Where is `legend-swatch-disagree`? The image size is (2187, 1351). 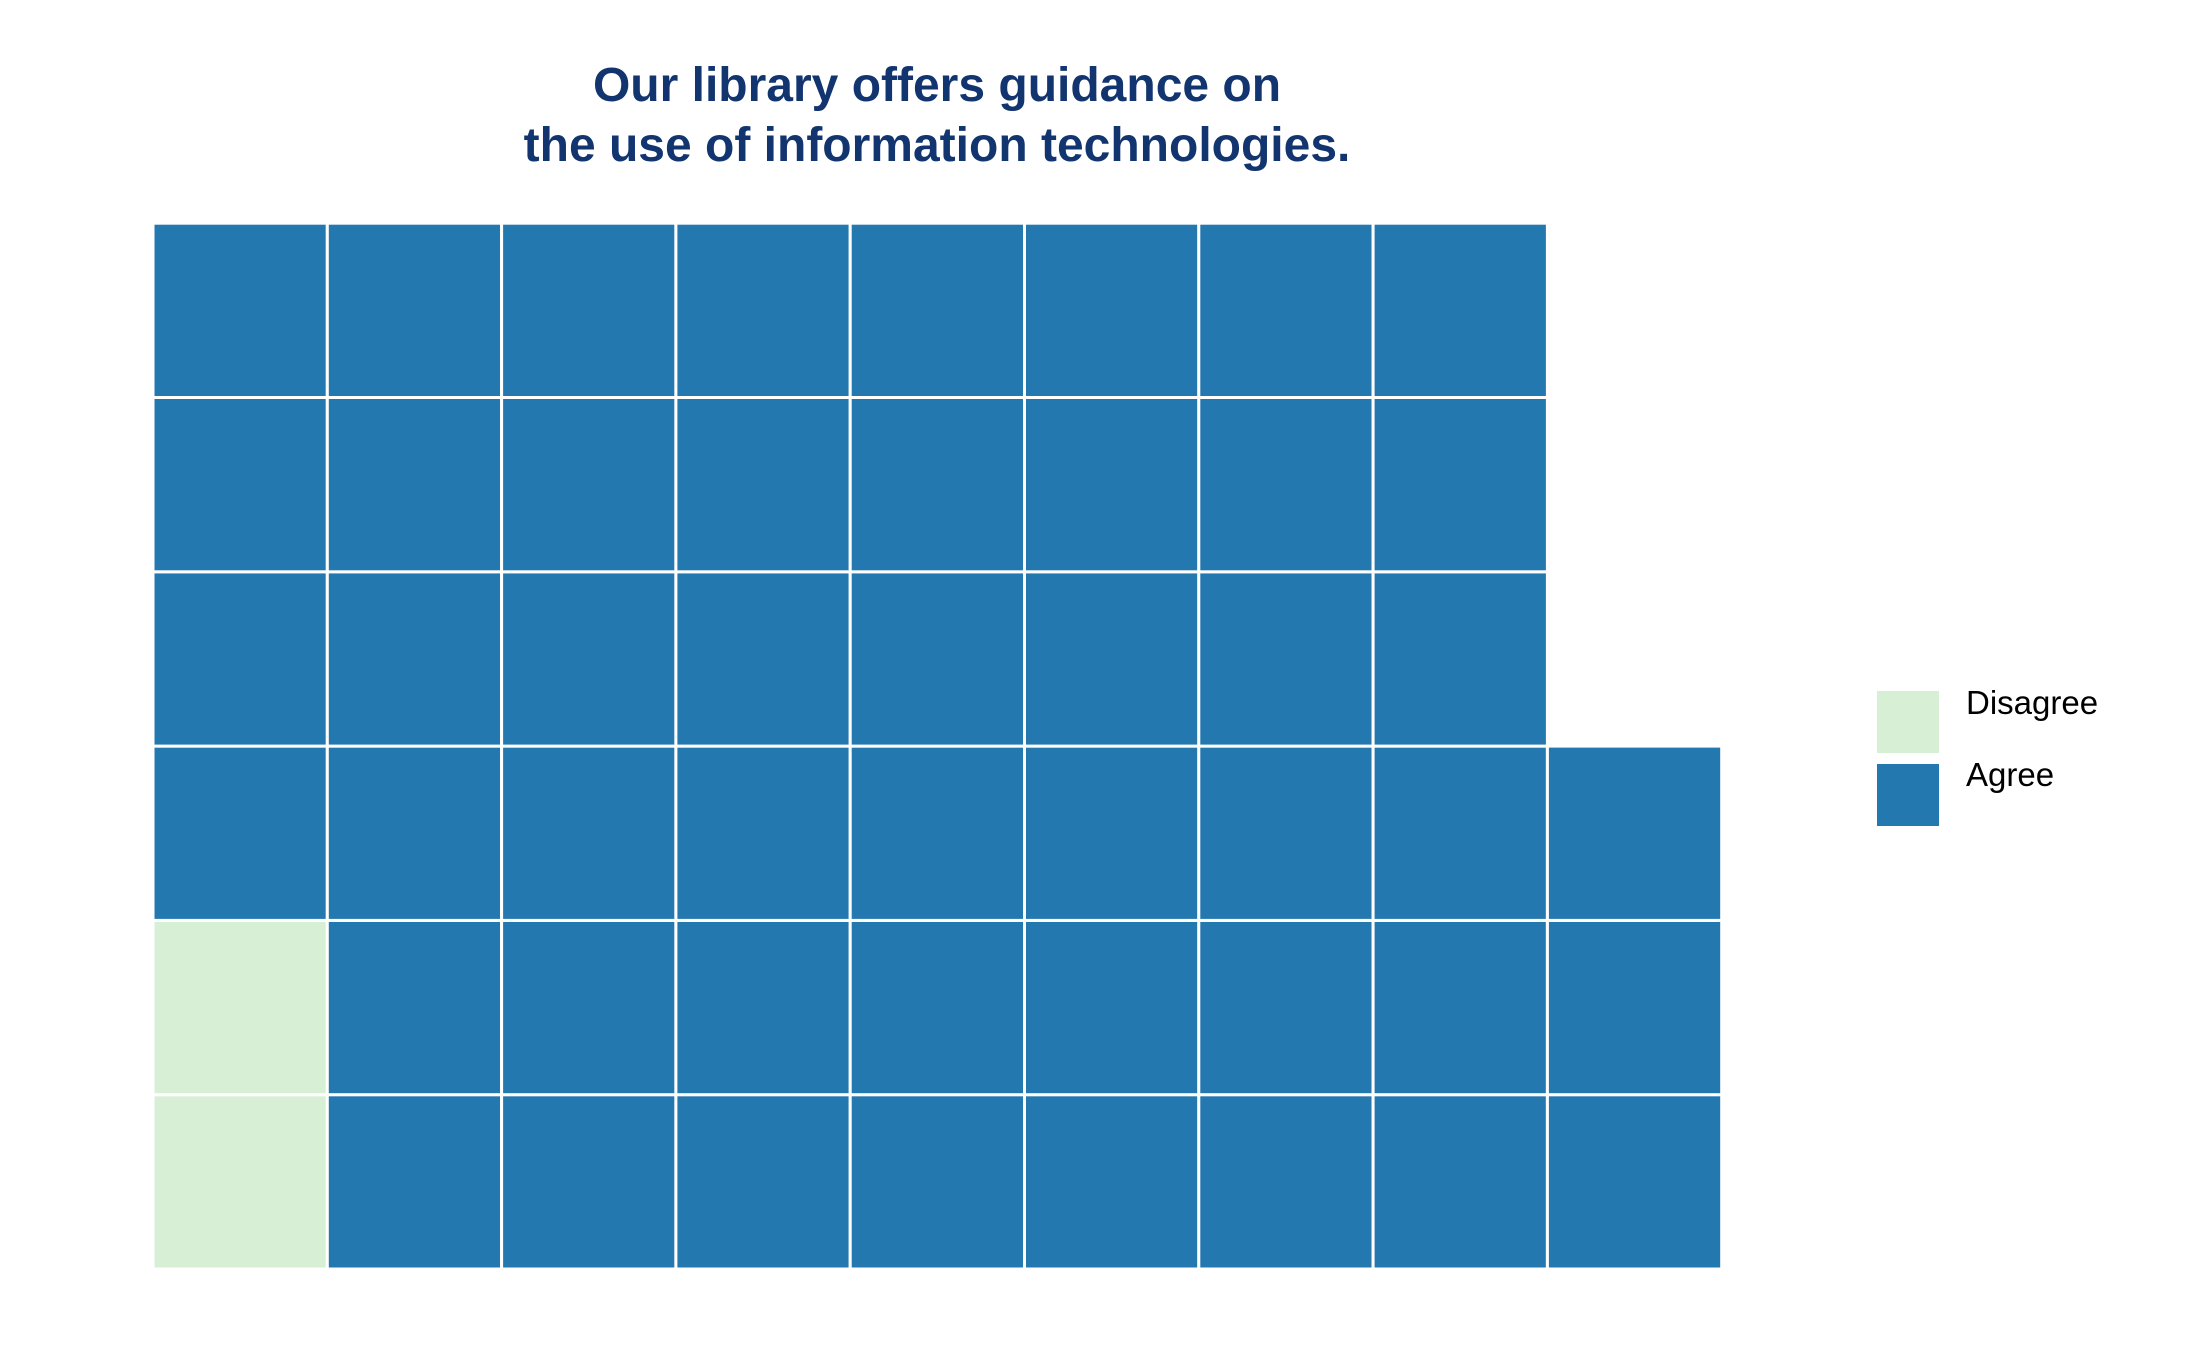 legend-swatch-disagree is located at coordinates (1908, 722).